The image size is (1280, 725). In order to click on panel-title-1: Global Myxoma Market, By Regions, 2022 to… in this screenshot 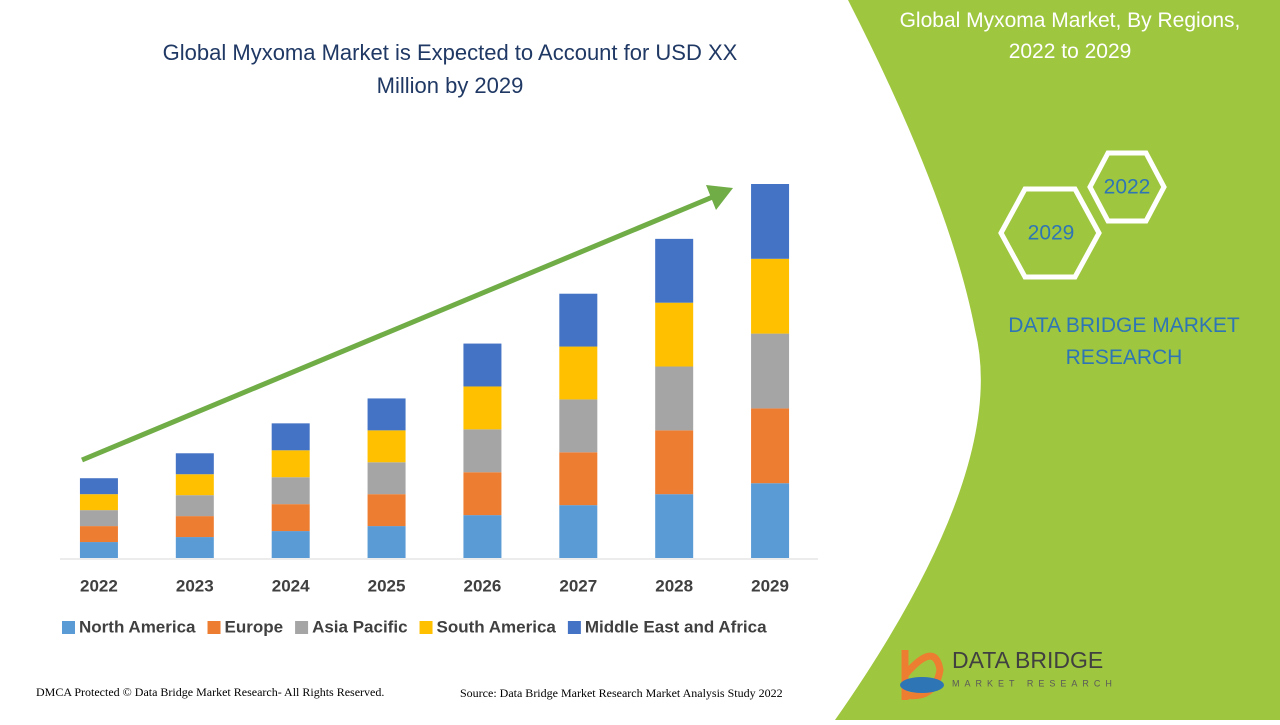, I will do `click(1070, 36)`.